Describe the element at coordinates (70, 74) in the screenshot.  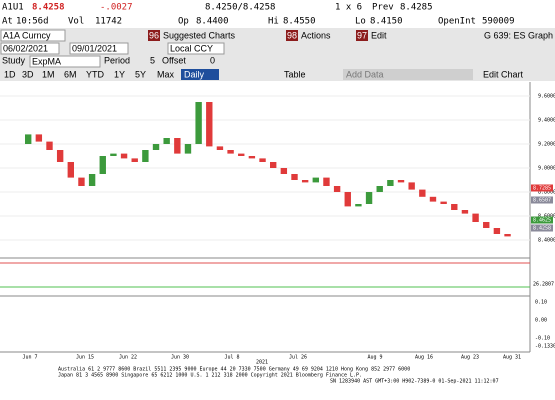
I see `range-button: 6M` at that location.